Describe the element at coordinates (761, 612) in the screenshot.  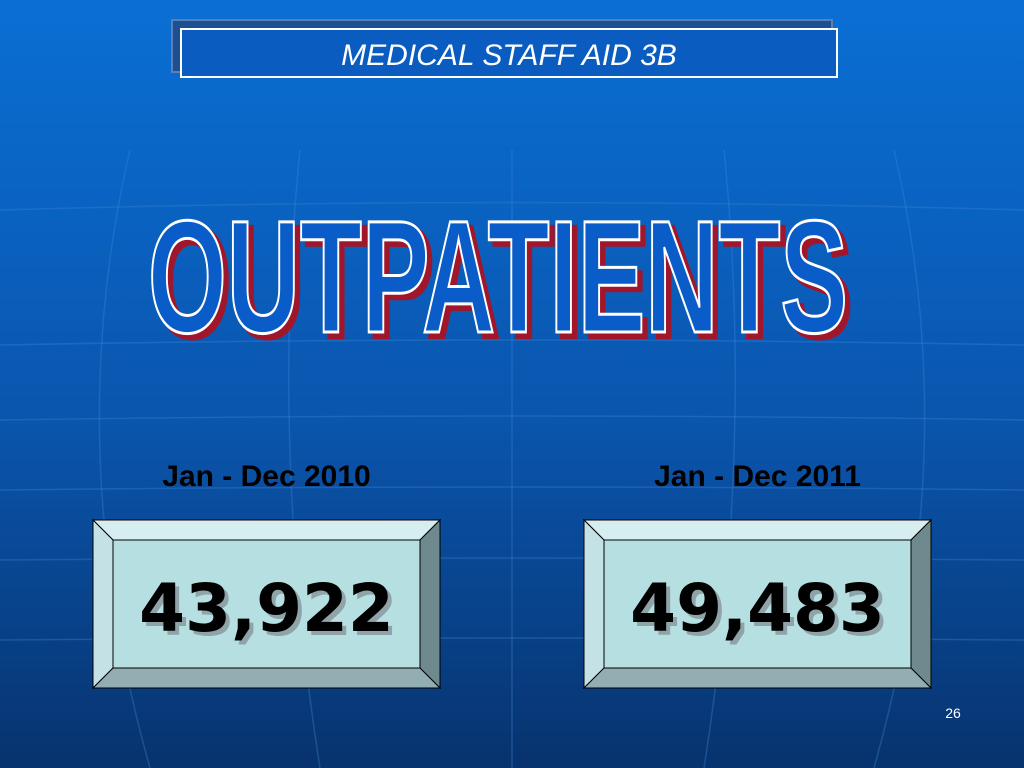
I see `value-shadow: 49,483` at that location.